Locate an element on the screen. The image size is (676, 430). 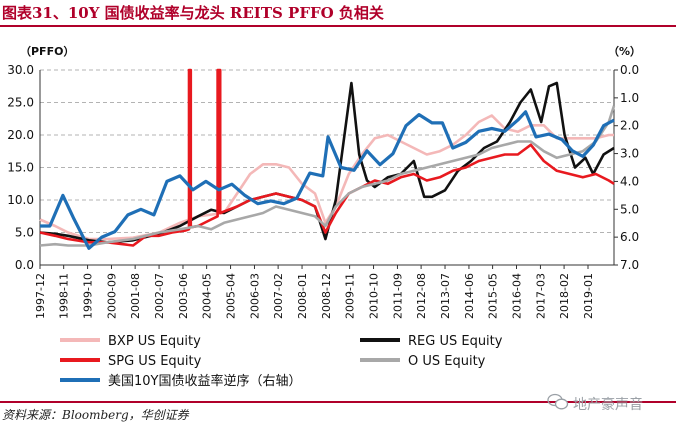
y-right-tick-label: 7.0 is located at coordinates (629, 265).